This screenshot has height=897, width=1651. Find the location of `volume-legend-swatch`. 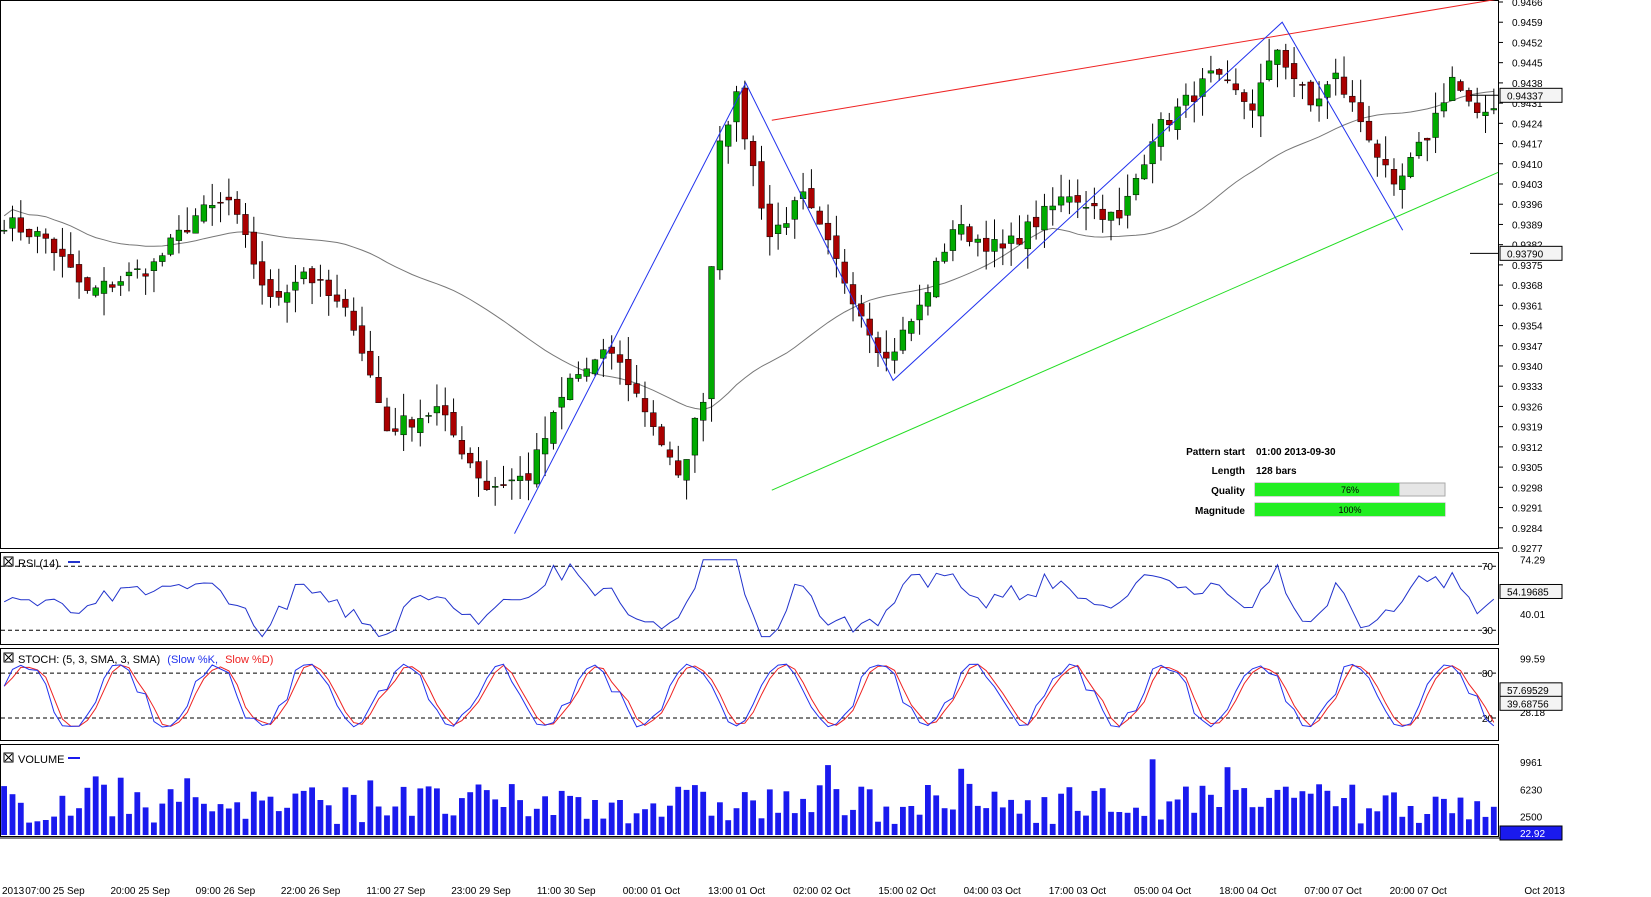

volume-legend-swatch is located at coordinates (74, 758).